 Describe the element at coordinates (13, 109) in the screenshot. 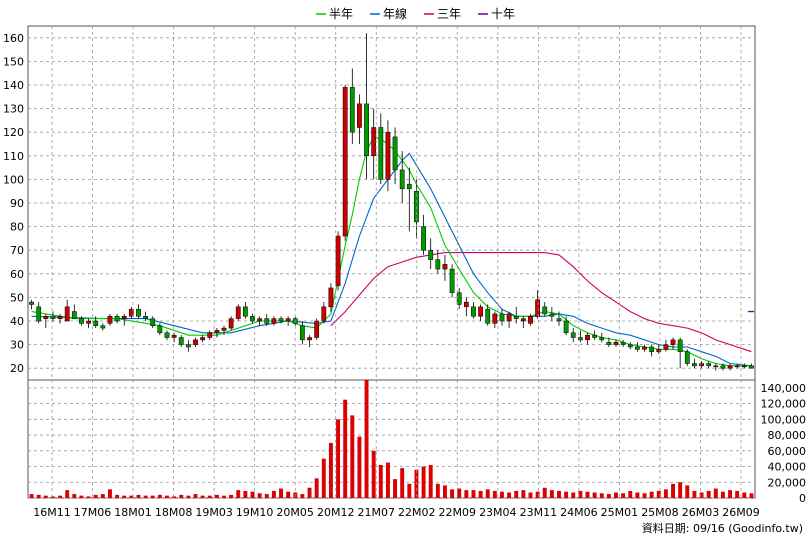

I see `price-tick-label: 130` at that location.